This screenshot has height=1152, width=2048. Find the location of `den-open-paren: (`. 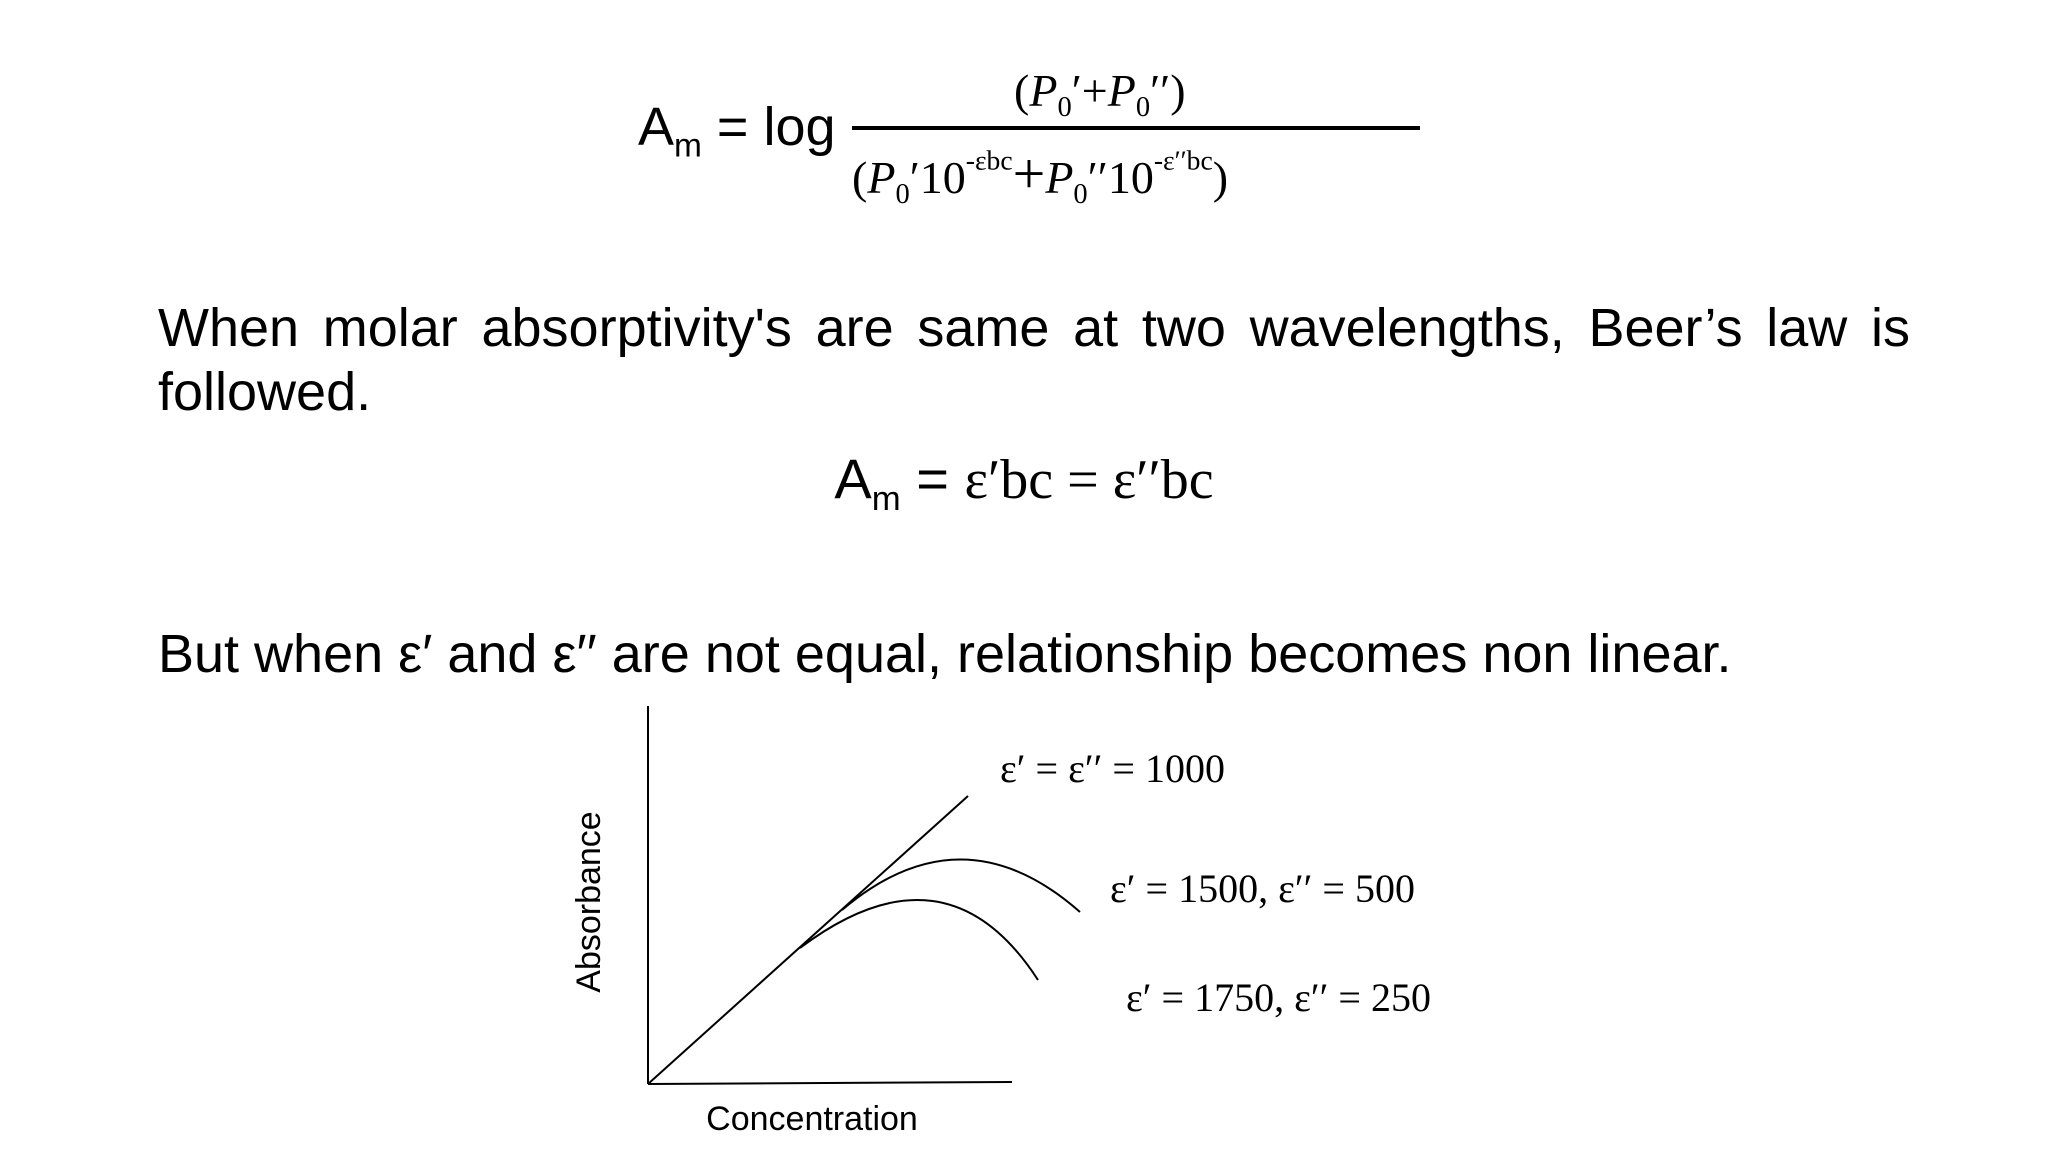

den-open-paren: ( is located at coordinates (860, 177).